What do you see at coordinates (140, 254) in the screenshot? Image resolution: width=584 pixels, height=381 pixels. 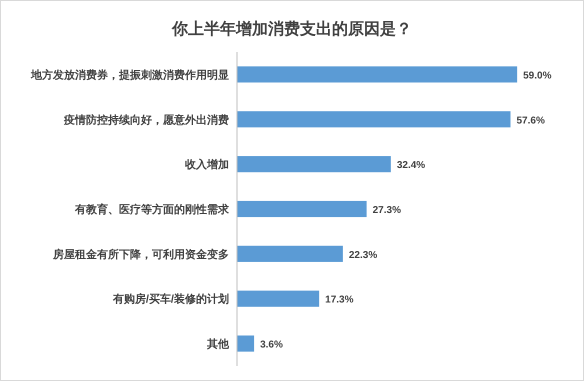 I see `y-tick-label: 房屋租金有所下降，可利用资金变多` at bounding box center [140, 254].